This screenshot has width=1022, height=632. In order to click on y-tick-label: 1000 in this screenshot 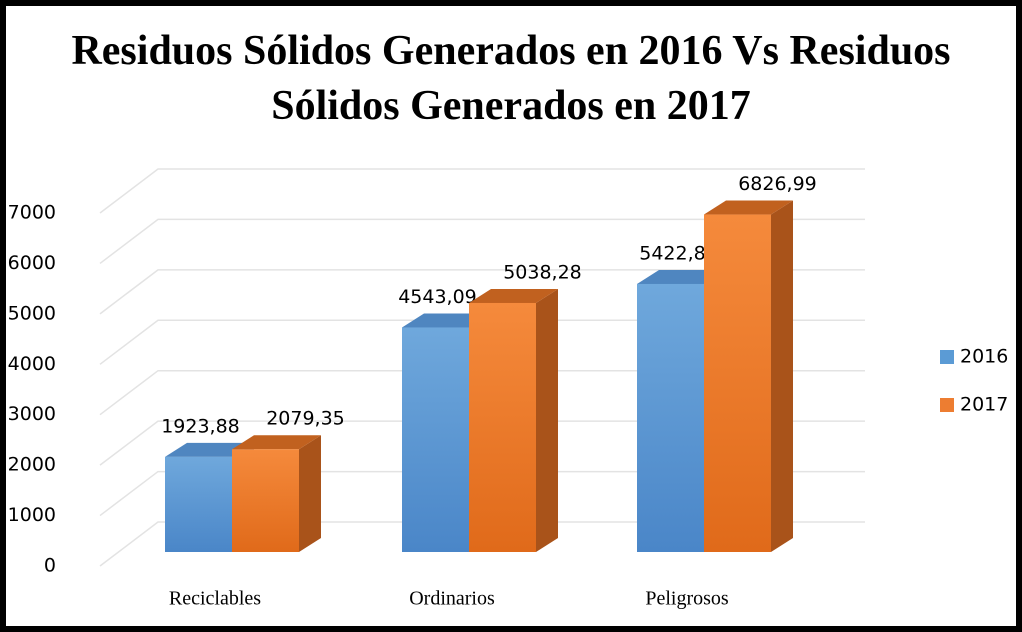, I will do `click(32, 515)`.